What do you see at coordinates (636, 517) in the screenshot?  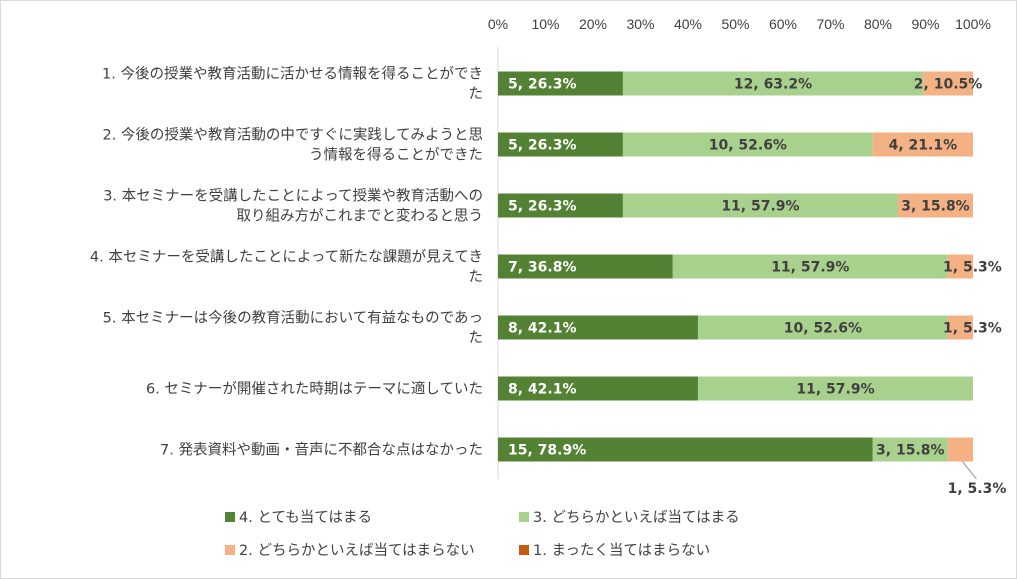 I see `legend-label: 3. どちらかといえば当てはまる` at bounding box center [636, 517].